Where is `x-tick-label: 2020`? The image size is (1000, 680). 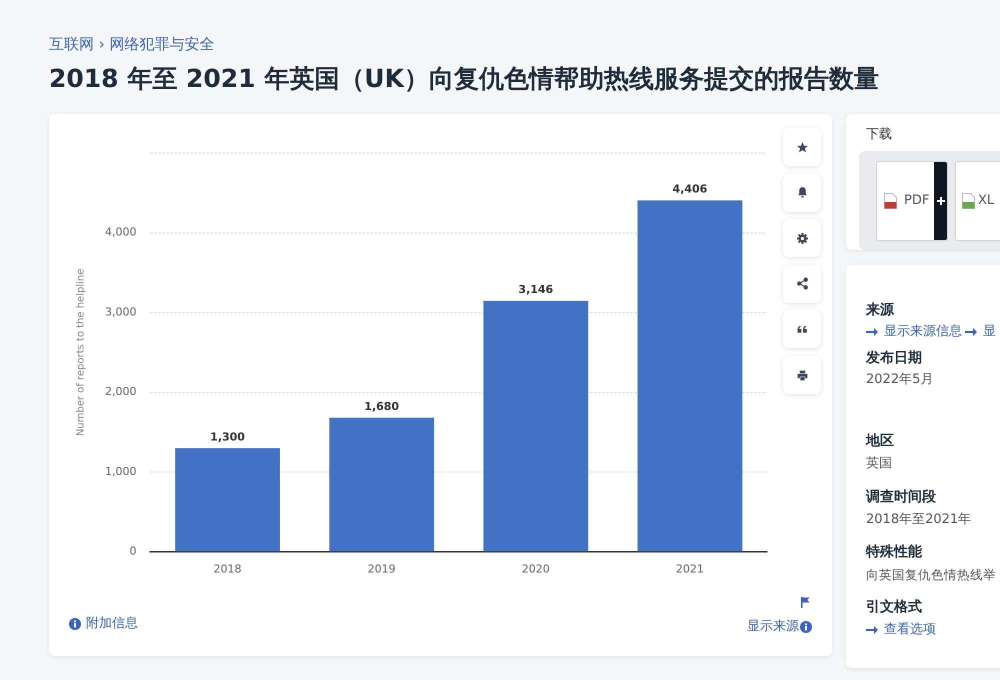 x-tick-label: 2020 is located at coordinates (536, 569).